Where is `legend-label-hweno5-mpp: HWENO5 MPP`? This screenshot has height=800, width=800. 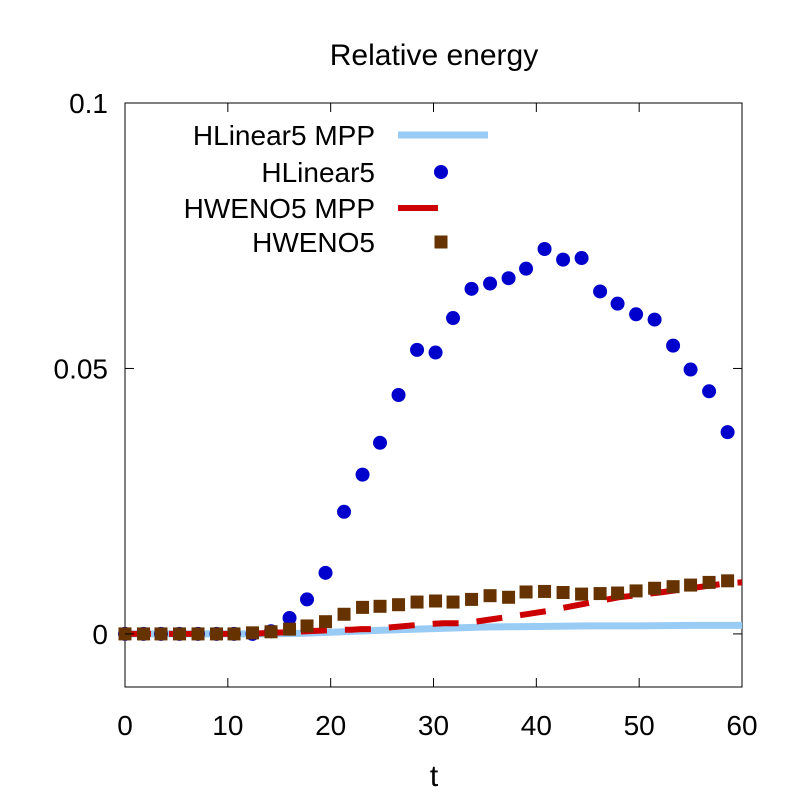 legend-label-hweno5-mpp: HWENO5 MPP is located at coordinates (279, 208).